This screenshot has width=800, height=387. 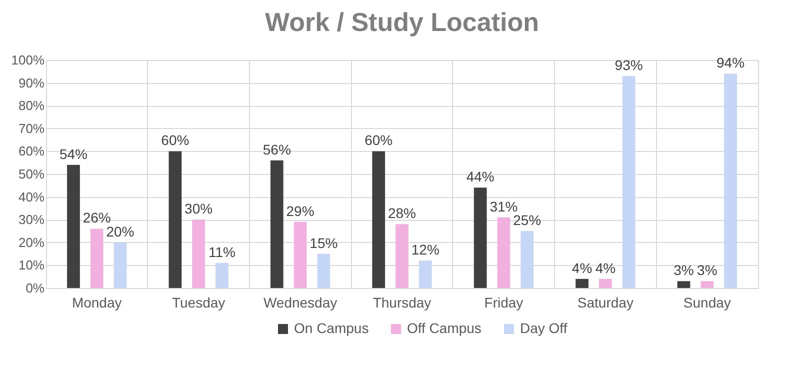 I want to click on y-tick-label: 10%, so click(x=31, y=265).